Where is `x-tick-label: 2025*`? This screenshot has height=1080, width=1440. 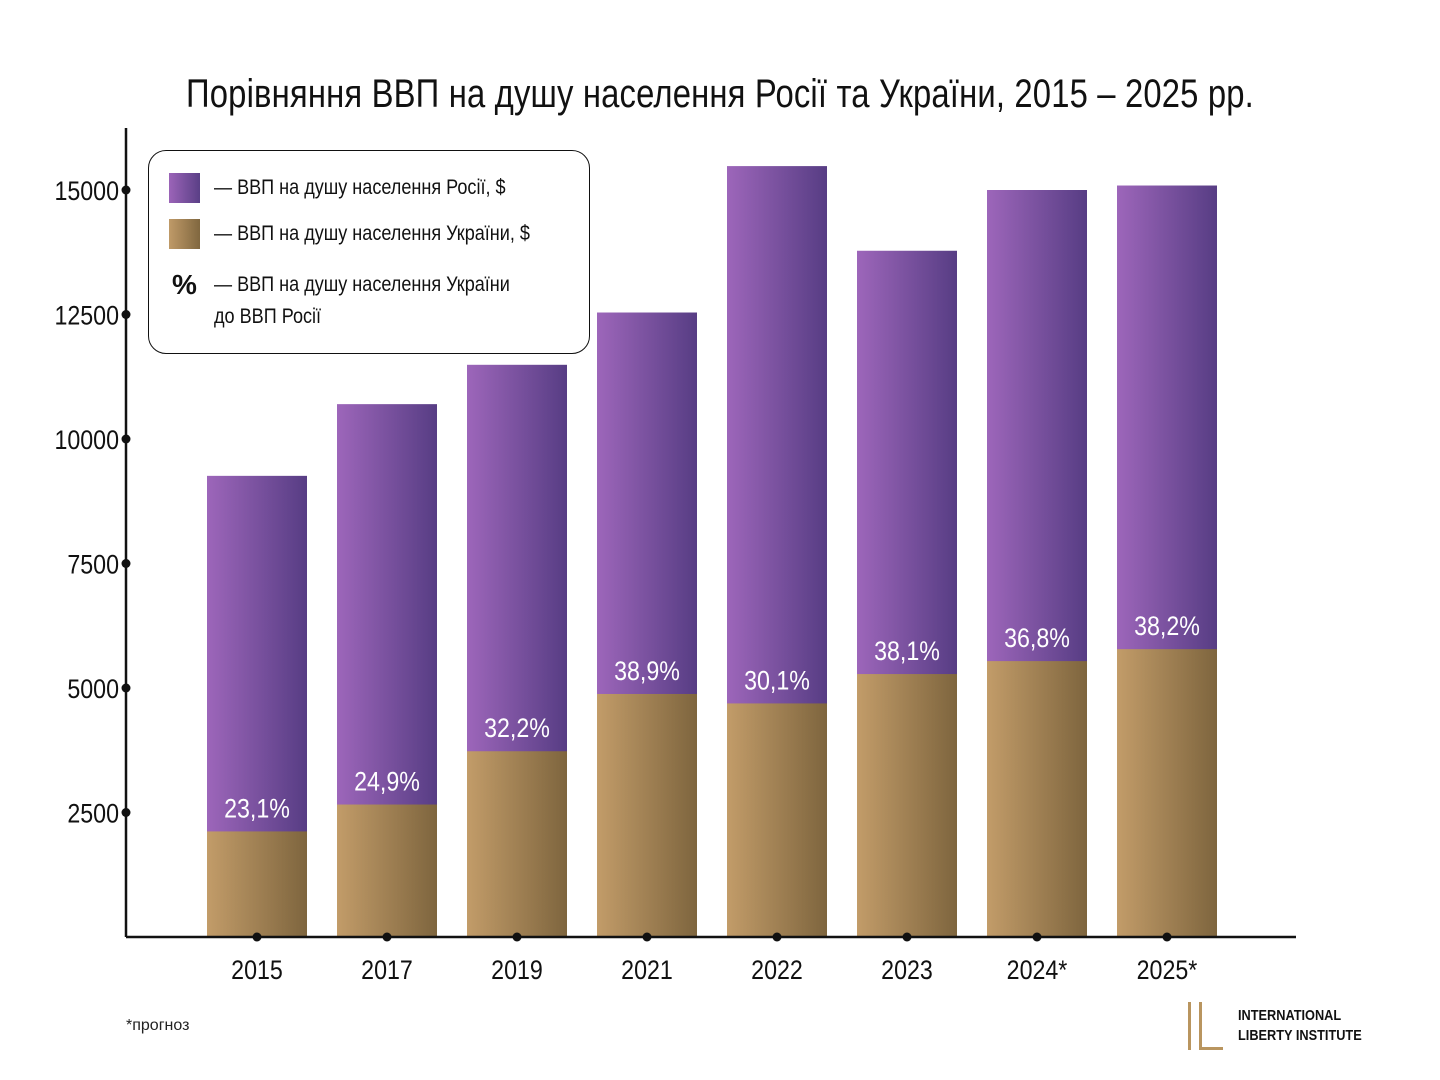 x-tick-label: 2025* is located at coordinates (1167, 970).